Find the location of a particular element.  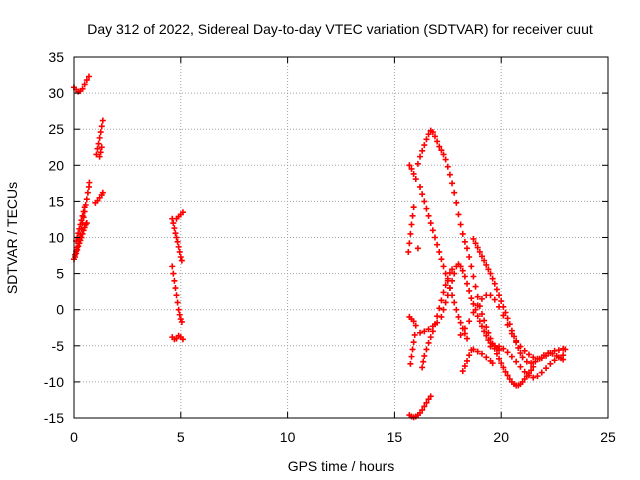

y-tick-label: -10 is located at coordinates (54, 382).